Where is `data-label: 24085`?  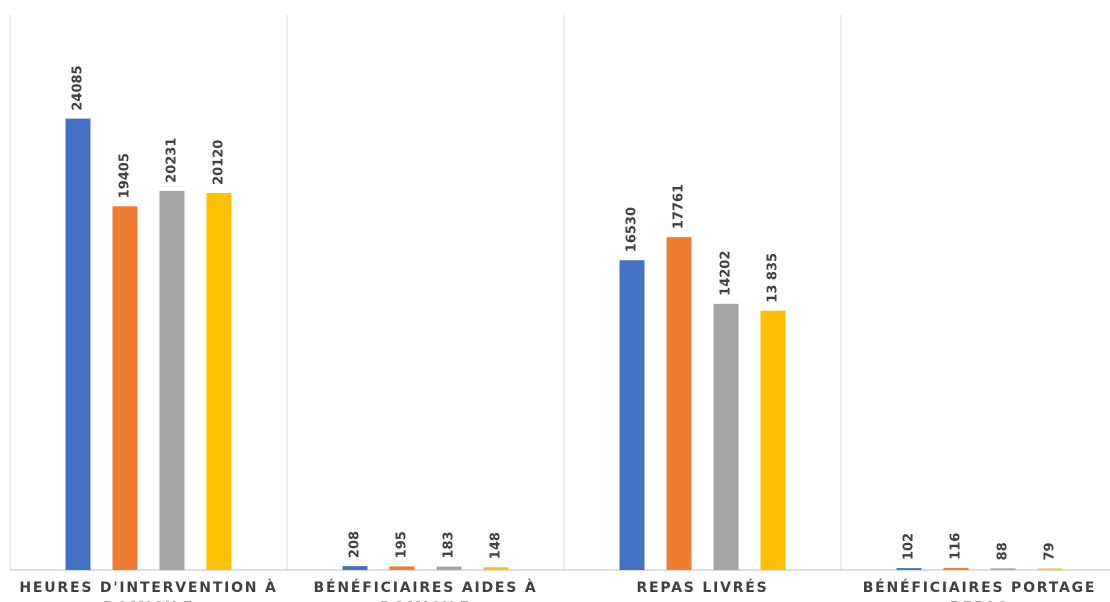 data-label: 24085 is located at coordinates (78, 87).